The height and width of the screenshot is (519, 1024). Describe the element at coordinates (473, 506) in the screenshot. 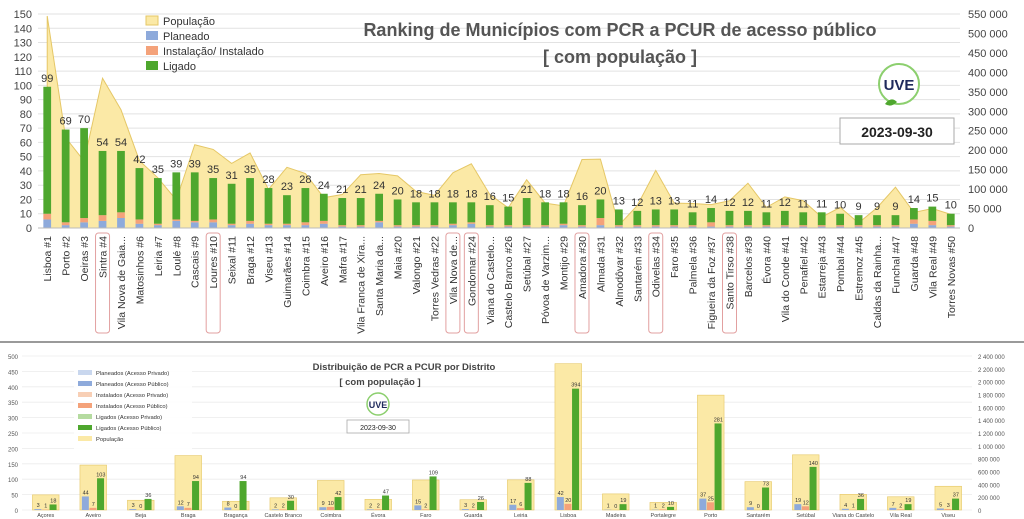

I see `bar-data-label: 2` at that location.